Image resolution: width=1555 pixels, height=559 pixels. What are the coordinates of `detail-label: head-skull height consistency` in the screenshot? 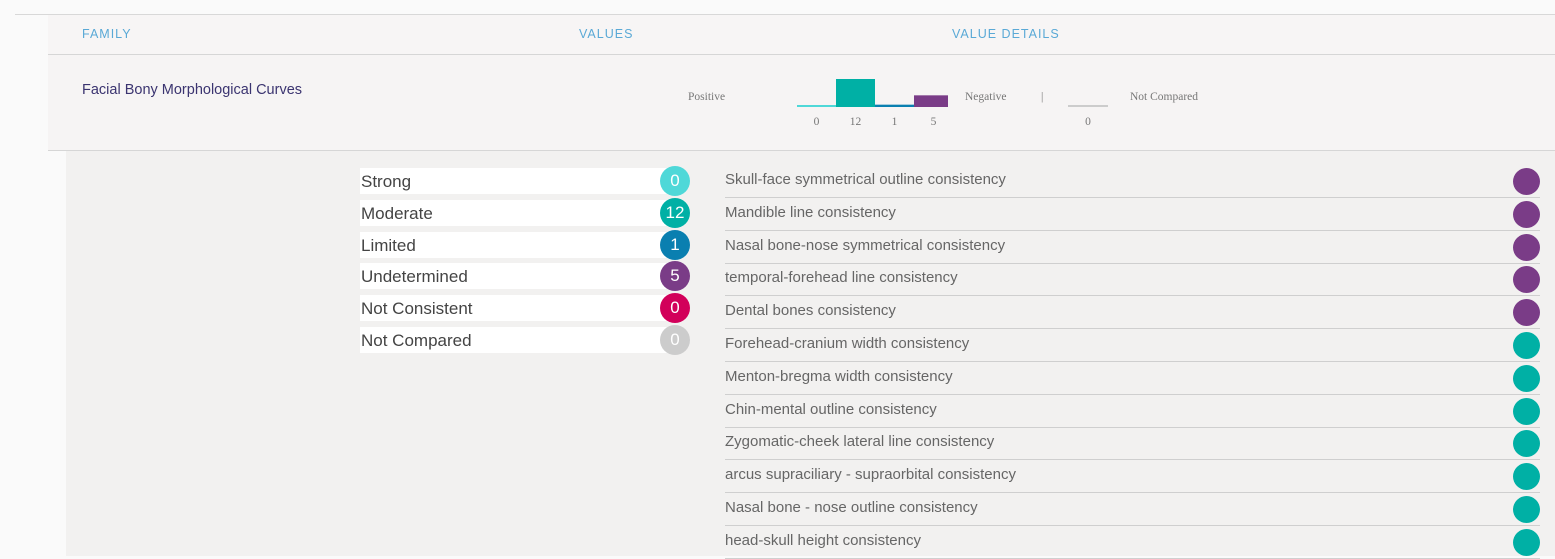 It's located at (823, 540).